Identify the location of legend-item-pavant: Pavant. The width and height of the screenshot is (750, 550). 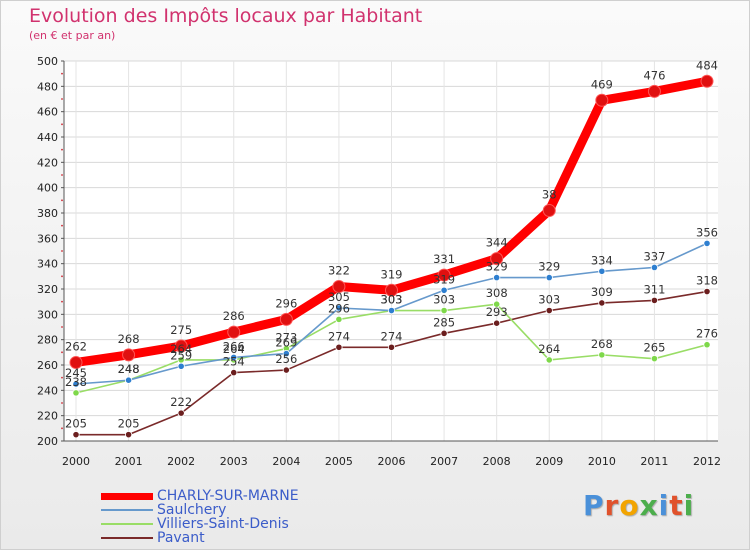
(153, 538).